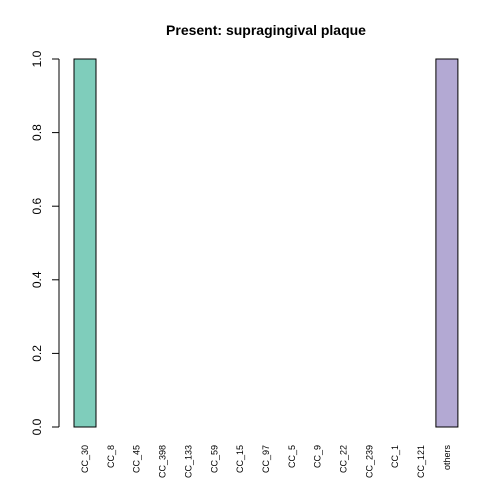 The height and width of the screenshot is (504, 504). Describe the element at coordinates (37, 426) in the screenshot. I see `y-tick-label: 0.0` at that location.